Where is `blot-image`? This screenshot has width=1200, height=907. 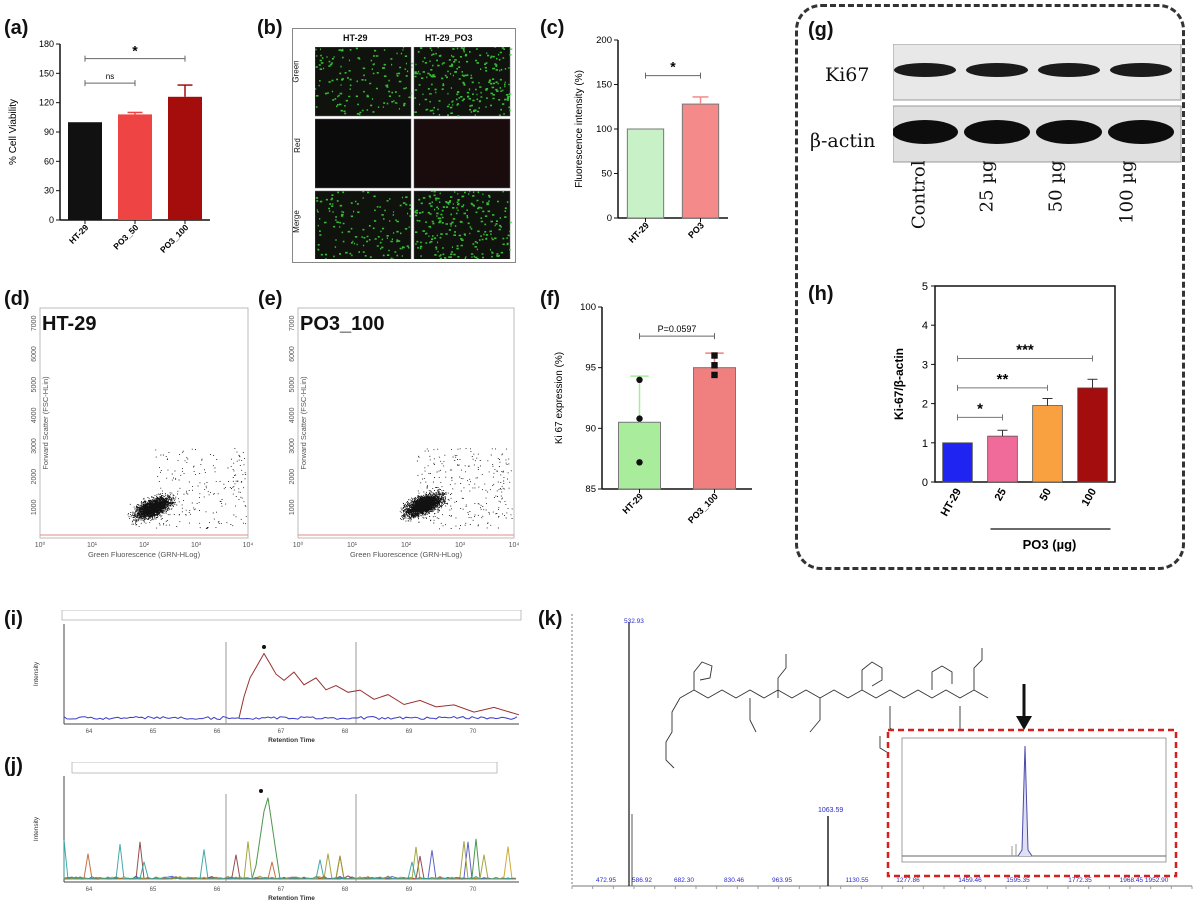 blot-image is located at coordinates (1037, 103).